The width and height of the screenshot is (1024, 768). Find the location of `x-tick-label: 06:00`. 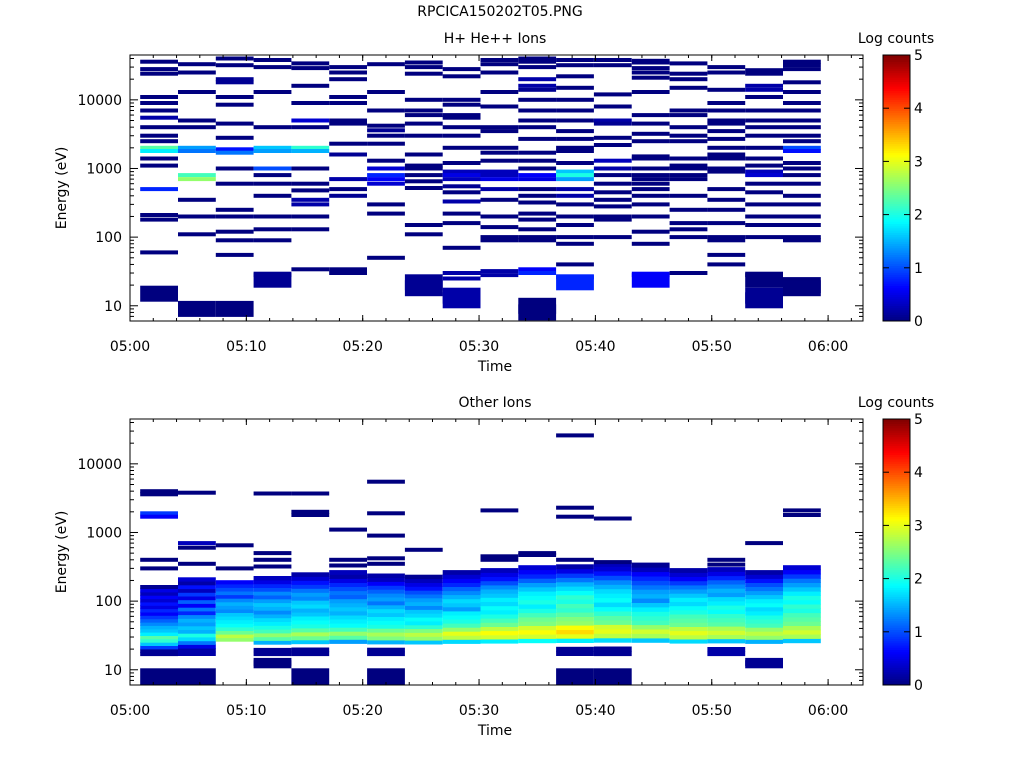

x-tick-label: 06:00 is located at coordinates (828, 711).